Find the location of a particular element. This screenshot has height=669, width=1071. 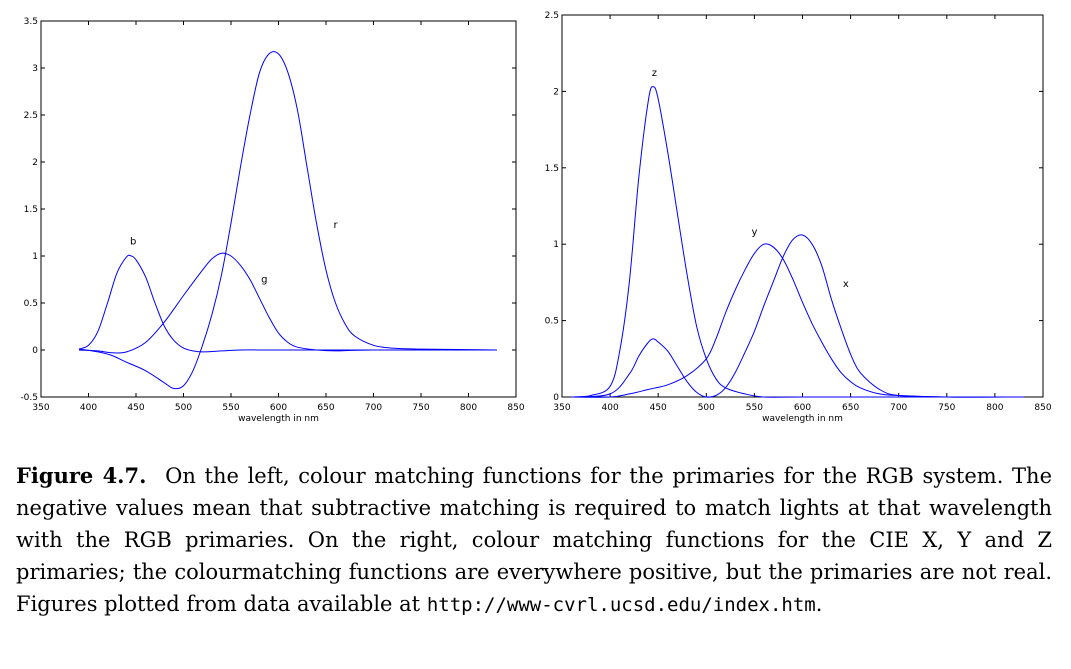

y-tick-label: 3.5 is located at coordinates (31, 22).